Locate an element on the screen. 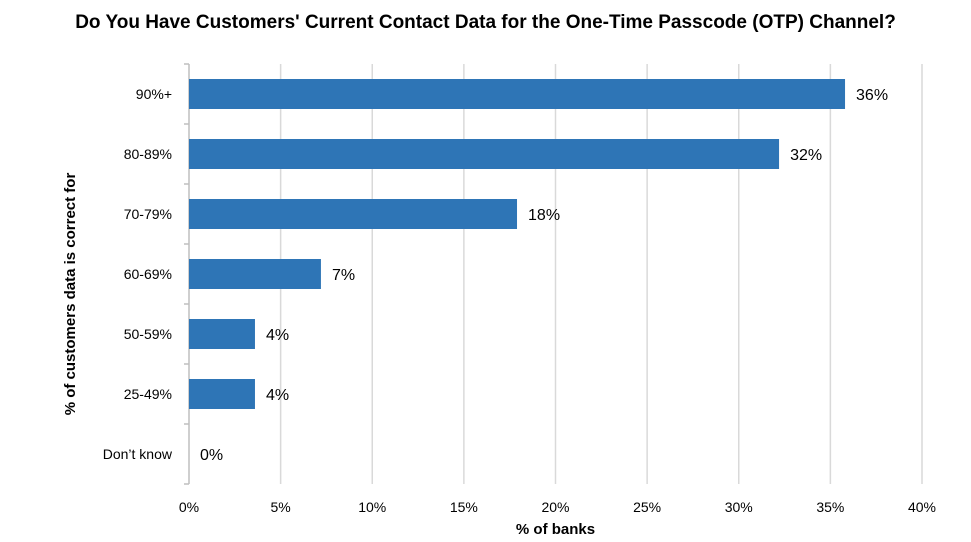 The width and height of the screenshot is (971, 542). category-label: 70-79% is located at coordinates (148, 214).